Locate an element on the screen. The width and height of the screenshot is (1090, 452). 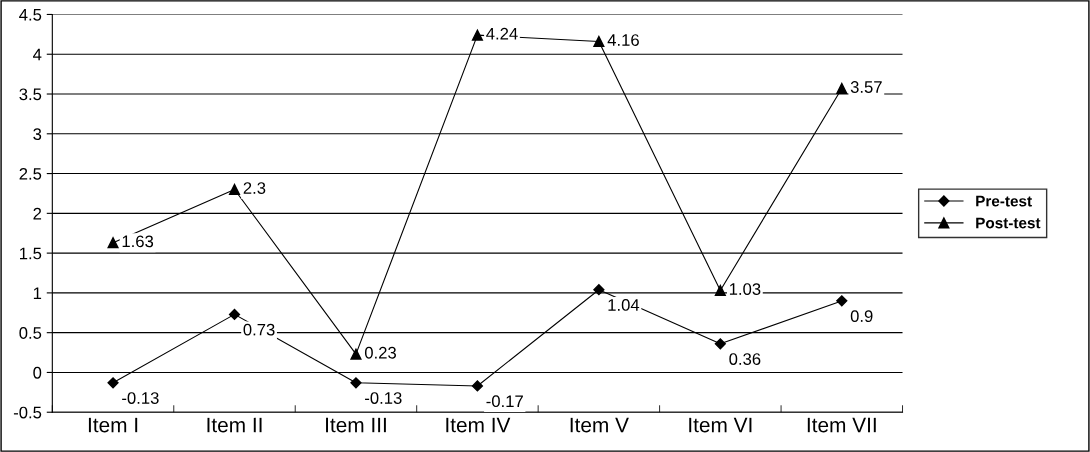
y-tick-label: 0 is located at coordinates (37, 372).